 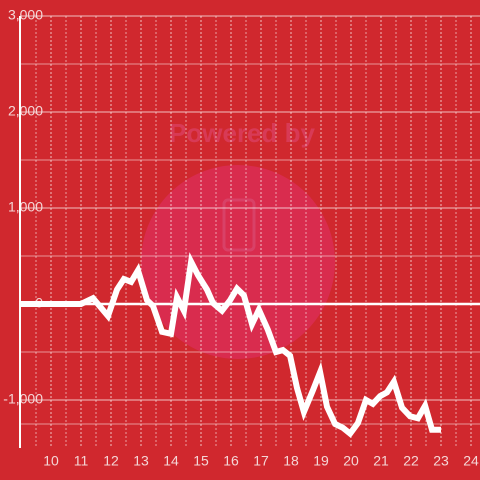 What do you see at coordinates (231, 461) in the screenshot?
I see `x-tick-label: 16` at bounding box center [231, 461].